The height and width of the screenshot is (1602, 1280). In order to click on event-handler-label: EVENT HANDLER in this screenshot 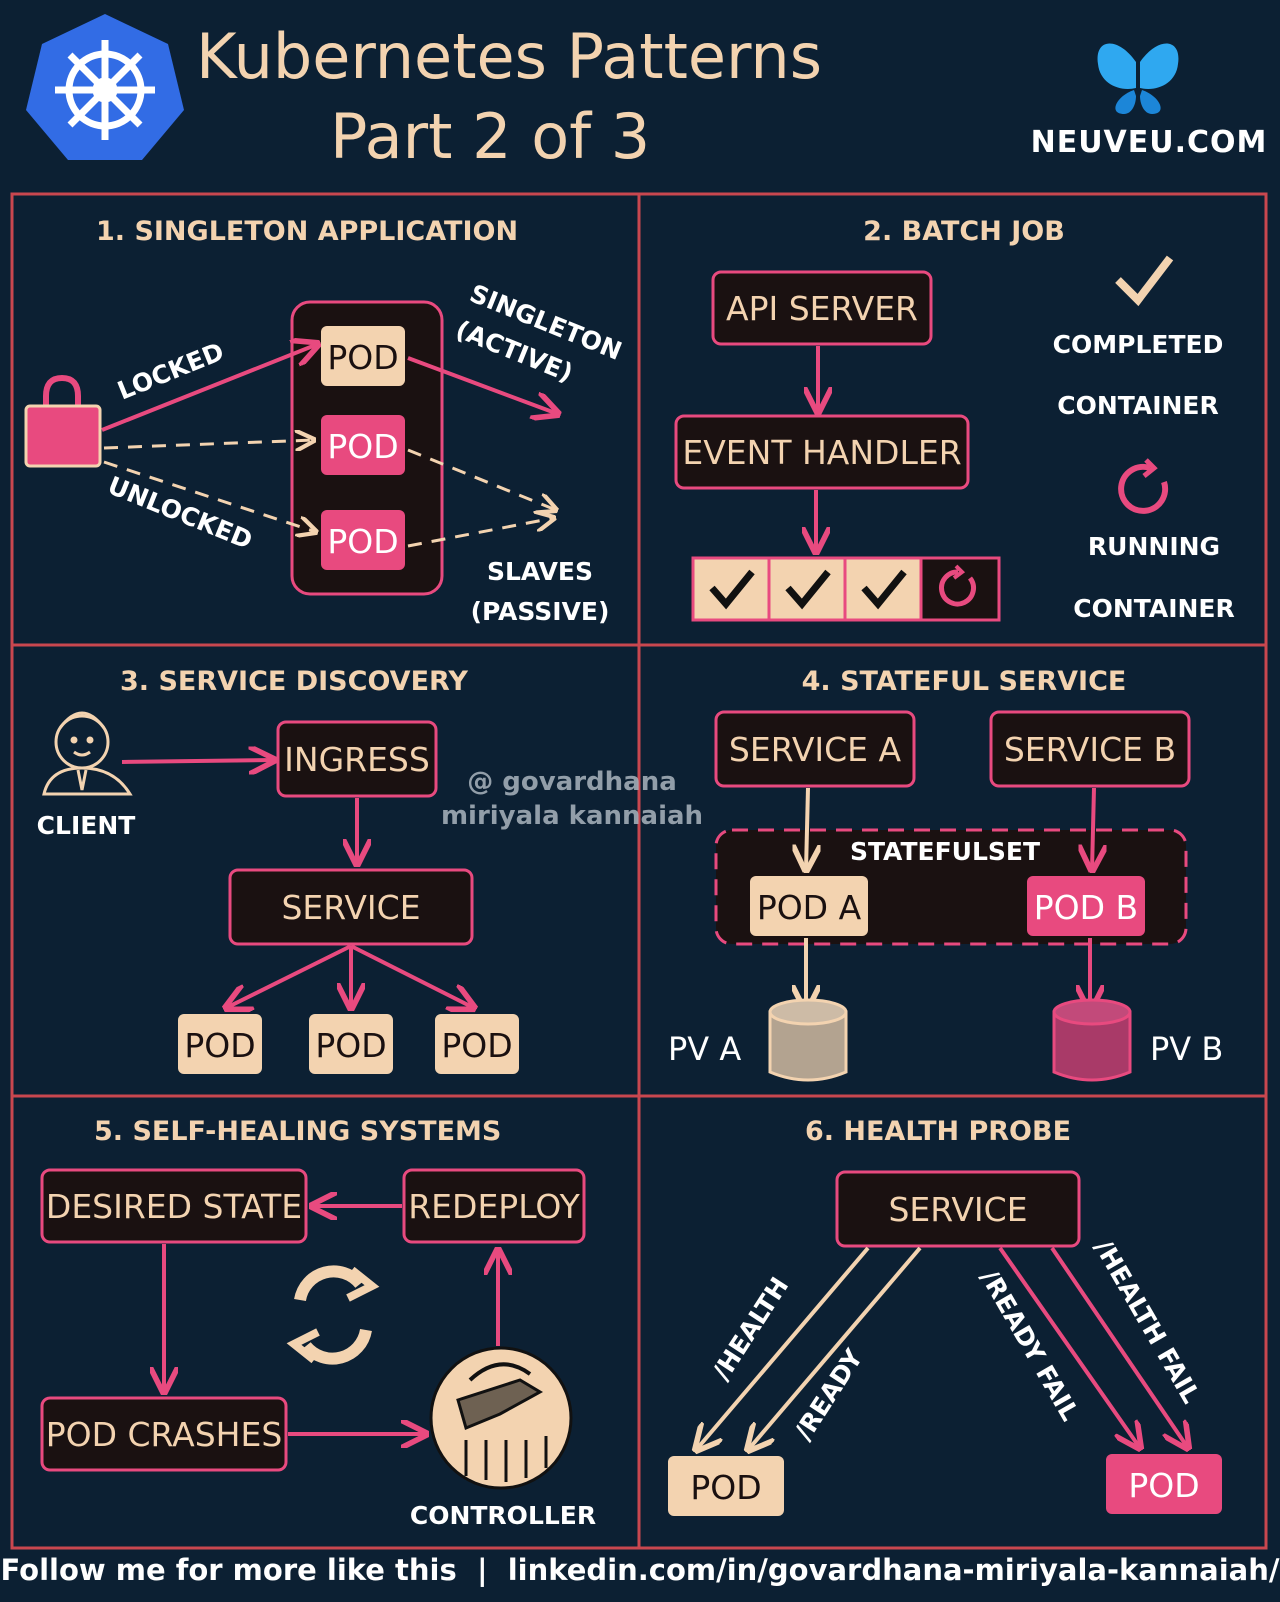, I will do `click(821, 452)`.